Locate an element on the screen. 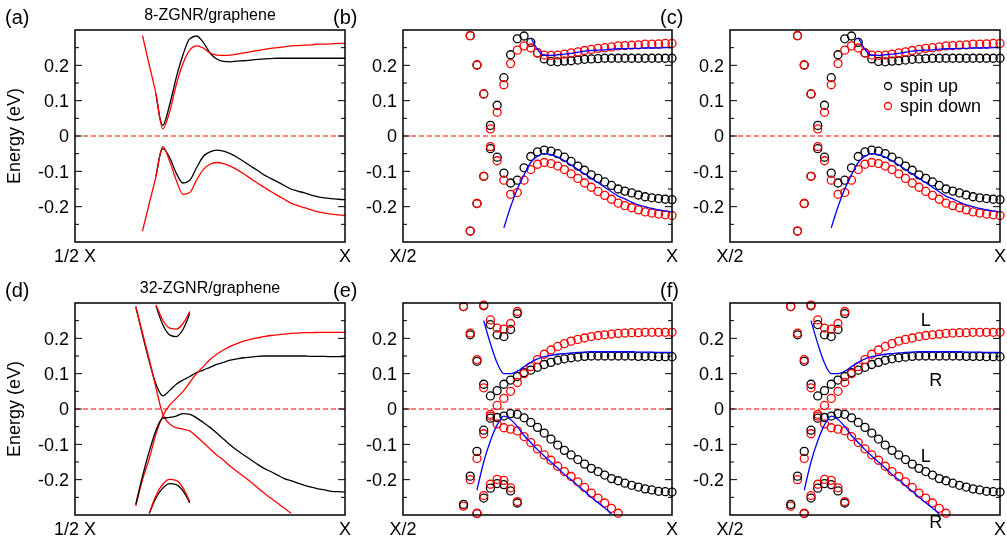 The height and width of the screenshot is (541, 1007). text: (b) is located at coordinates (345, 17).